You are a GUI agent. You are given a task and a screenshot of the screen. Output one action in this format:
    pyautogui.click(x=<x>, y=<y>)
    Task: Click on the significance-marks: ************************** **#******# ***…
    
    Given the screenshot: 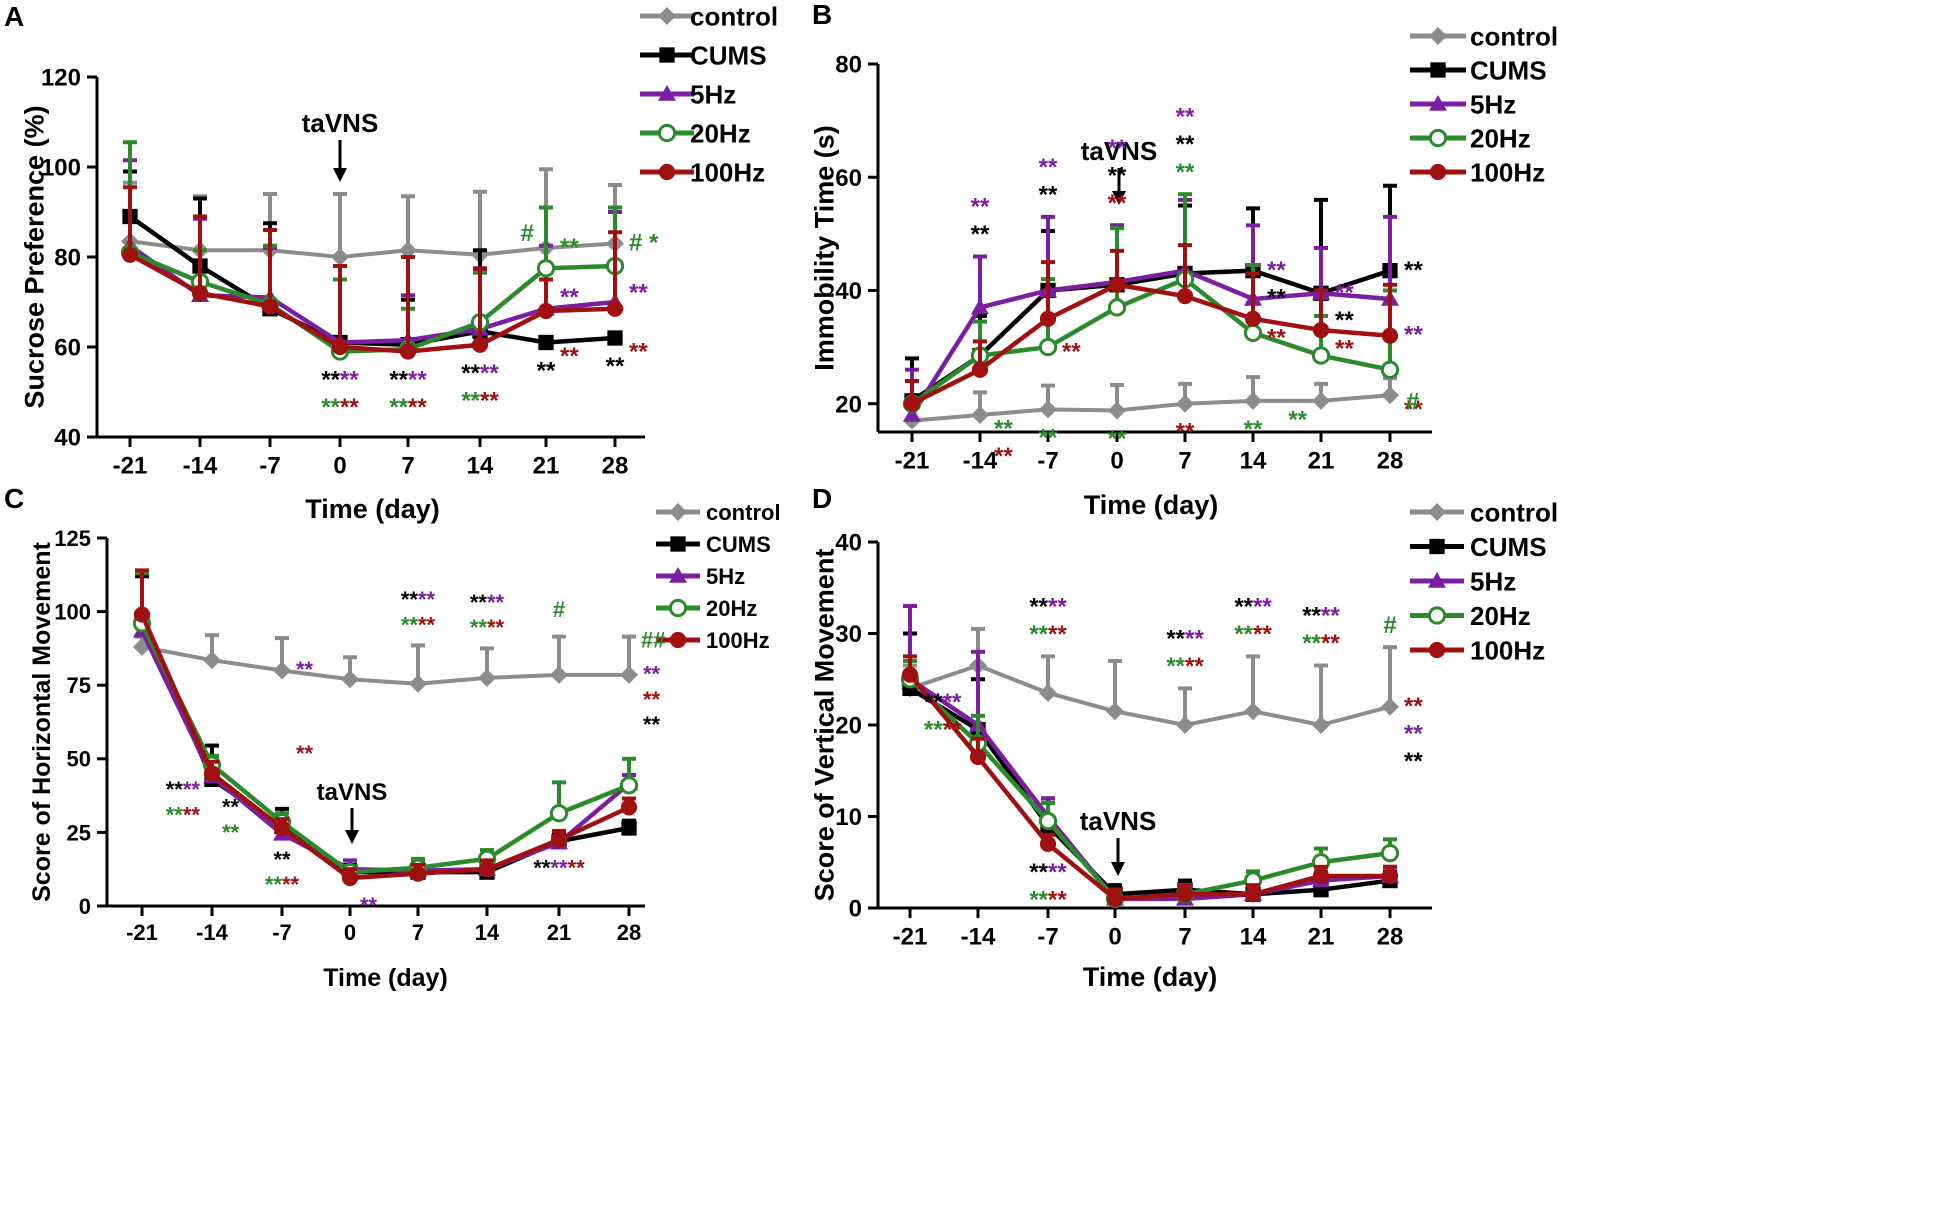 What is the action you would take?
    pyautogui.click(x=490, y=320)
    